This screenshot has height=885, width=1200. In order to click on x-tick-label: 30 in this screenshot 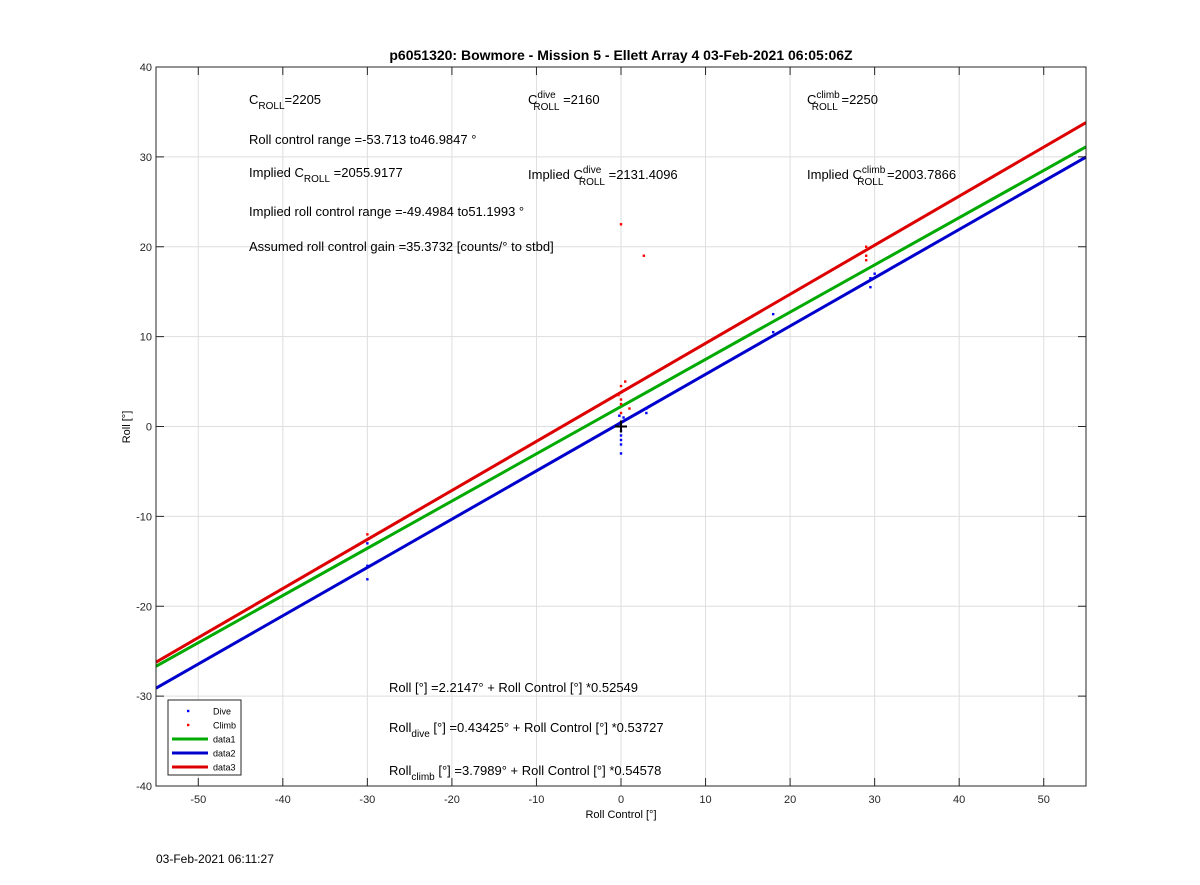, I will do `click(875, 800)`.